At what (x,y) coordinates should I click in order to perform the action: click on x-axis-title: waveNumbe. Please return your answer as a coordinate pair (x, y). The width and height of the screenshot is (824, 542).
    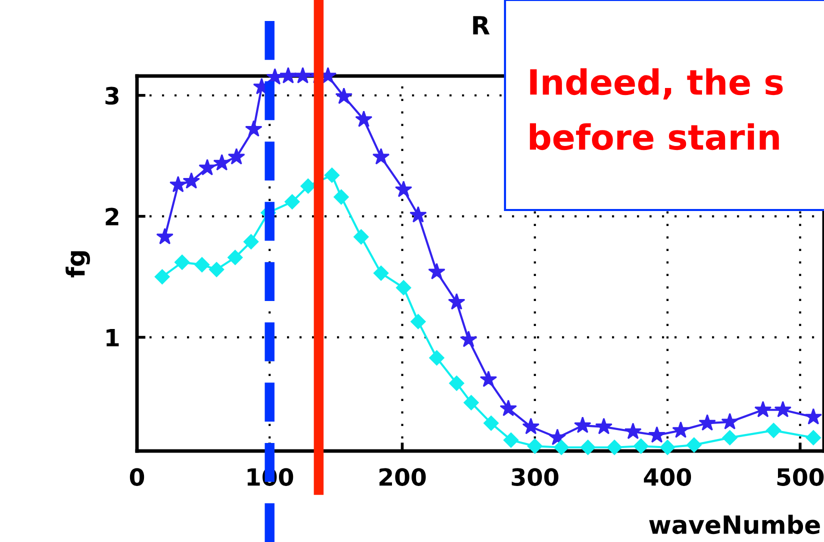
    Looking at the image, I should click on (734, 524).